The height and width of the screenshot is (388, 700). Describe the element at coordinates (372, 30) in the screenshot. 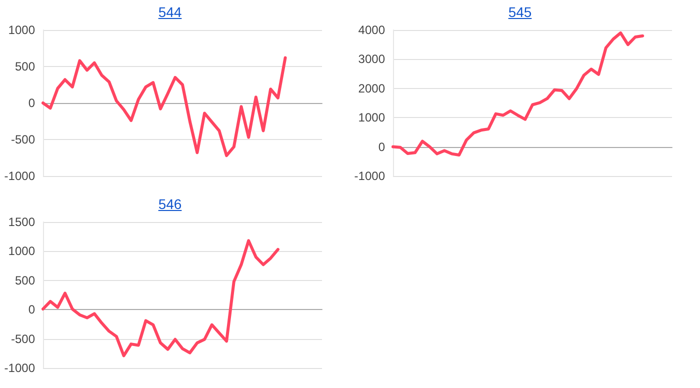

I see `y-tick-label: 4000` at that location.